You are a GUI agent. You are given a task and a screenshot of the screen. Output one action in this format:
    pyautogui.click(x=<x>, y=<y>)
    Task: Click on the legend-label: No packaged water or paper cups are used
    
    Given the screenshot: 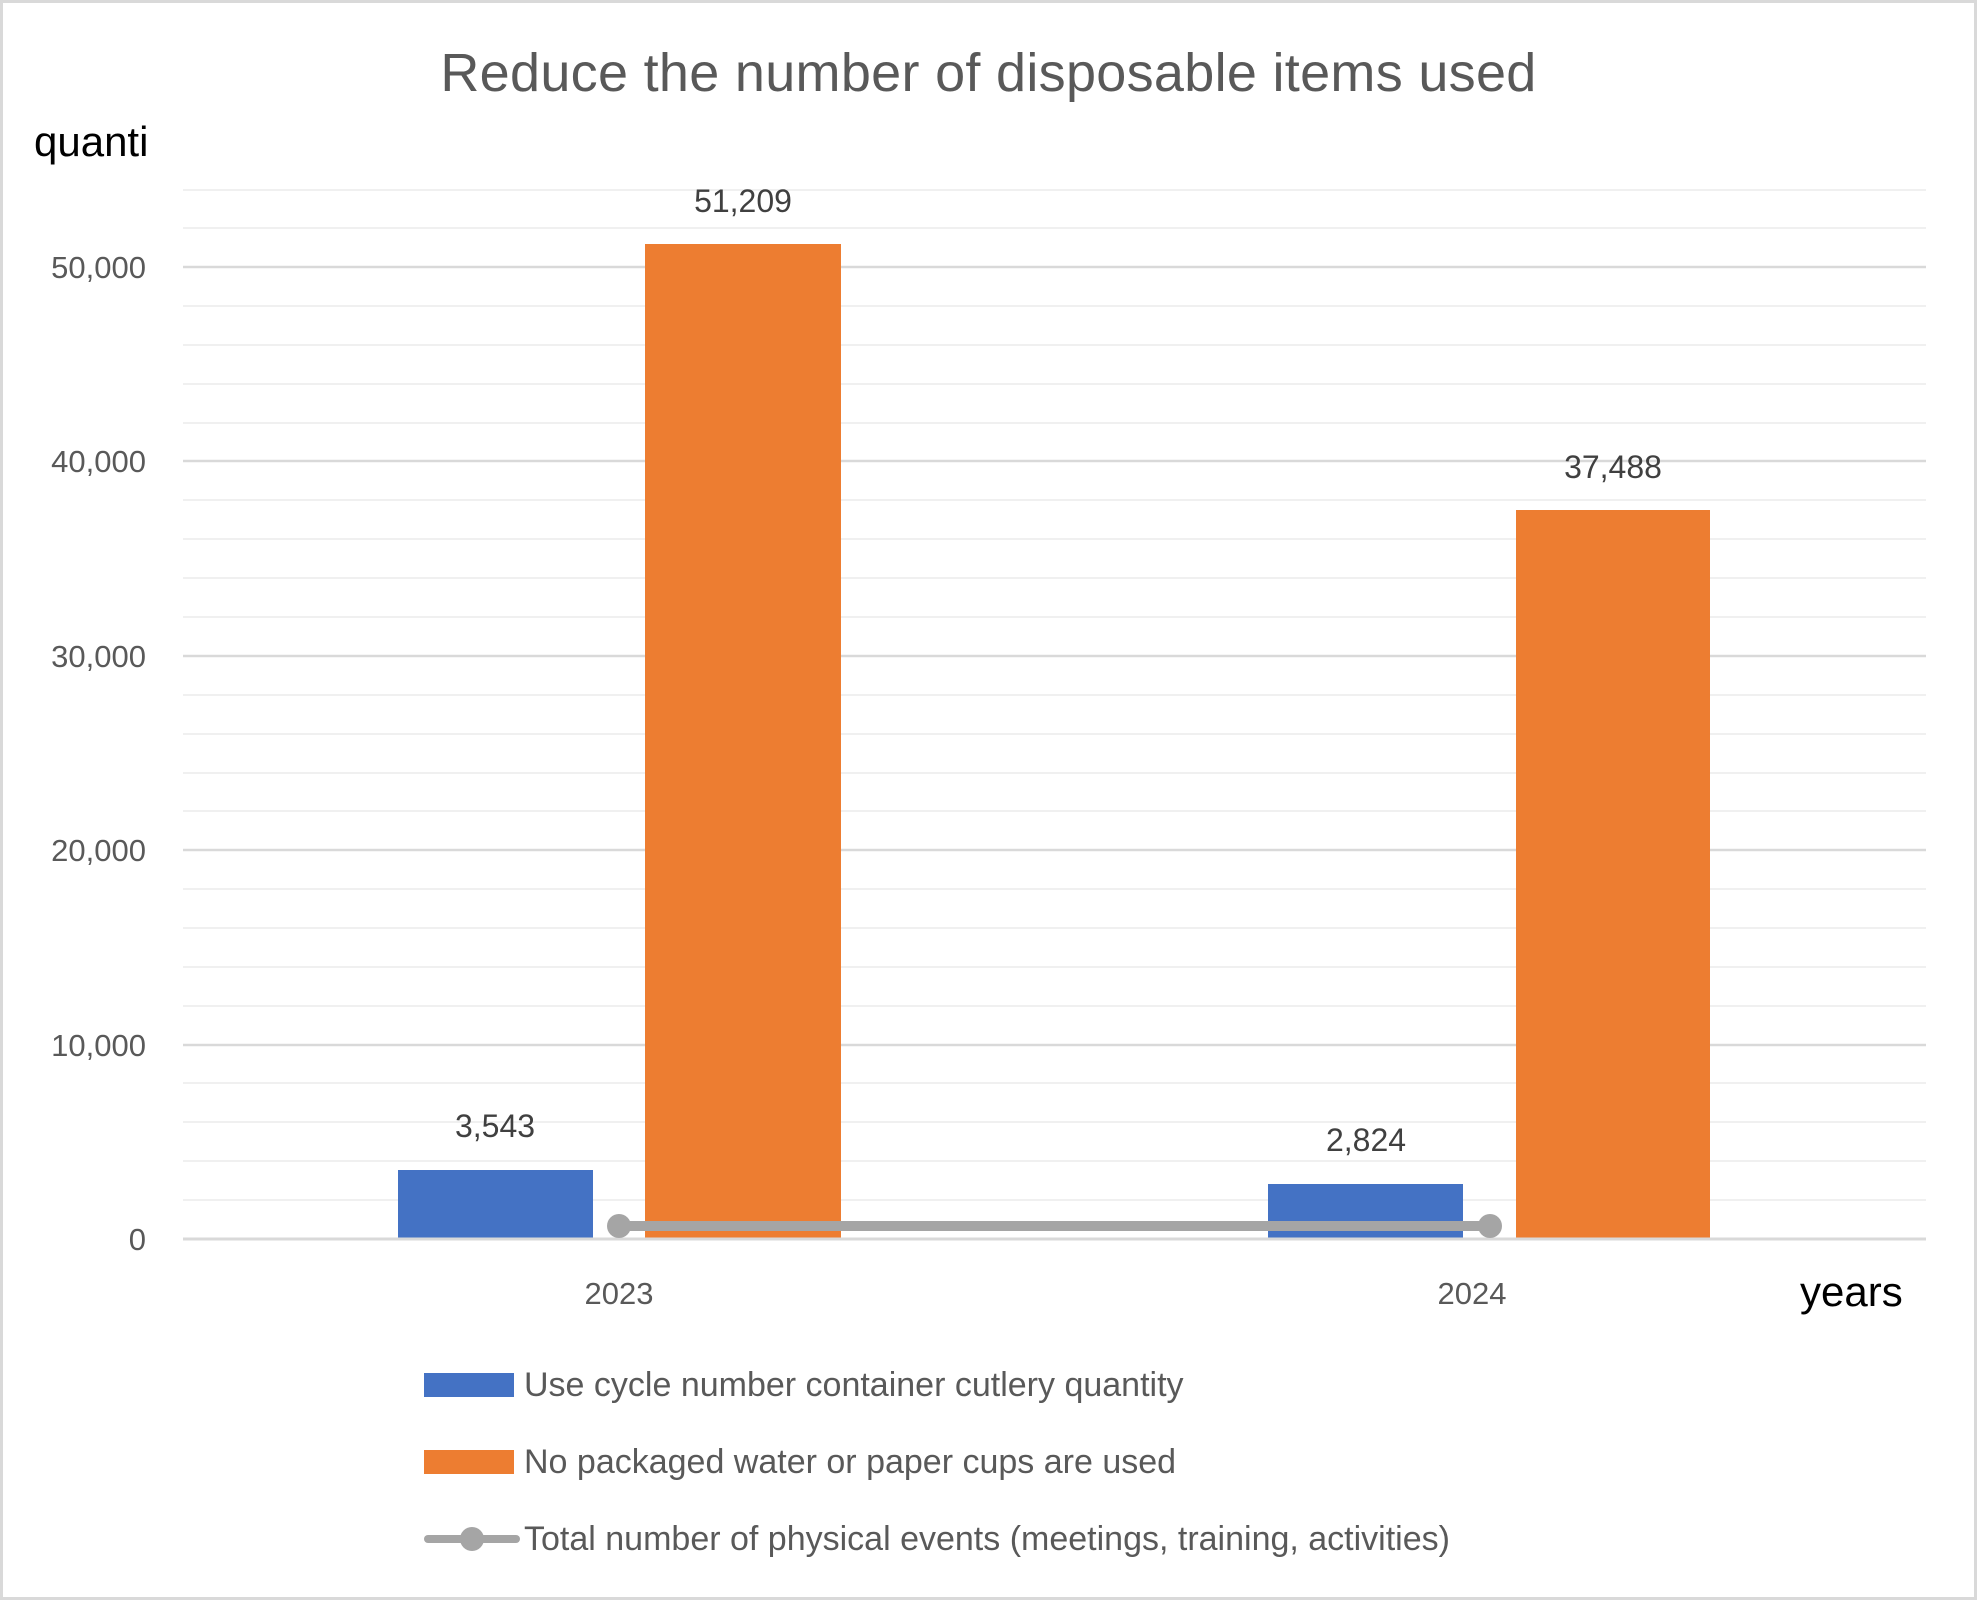 What is the action you would take?
    pyautogui.click(x=850, y=1461)
    